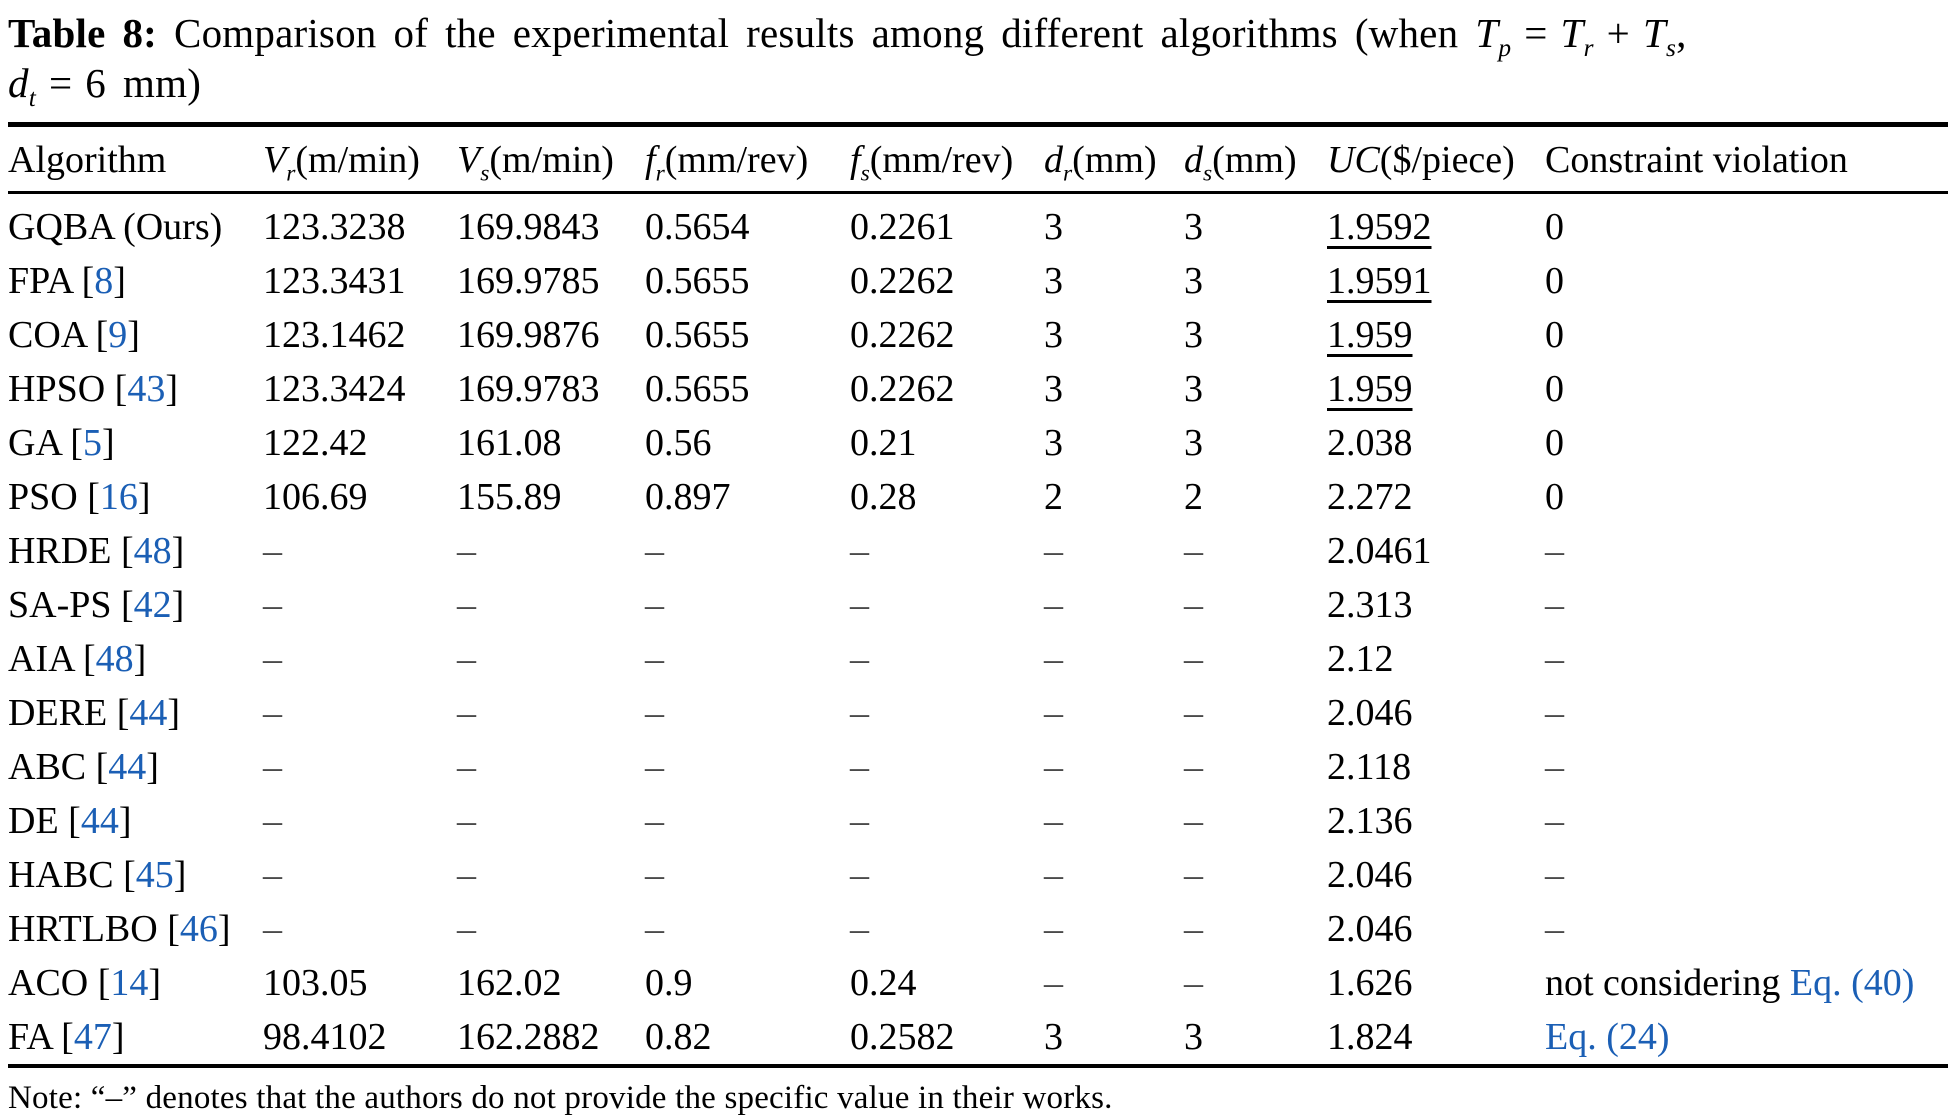 Image resolution: width=1954 pixels, height=1117 pixels. What do you see at coordinates (736, 160) in the screenshot?
I see `column-unit: (mm/rev)` at bounding box center [736, 160].